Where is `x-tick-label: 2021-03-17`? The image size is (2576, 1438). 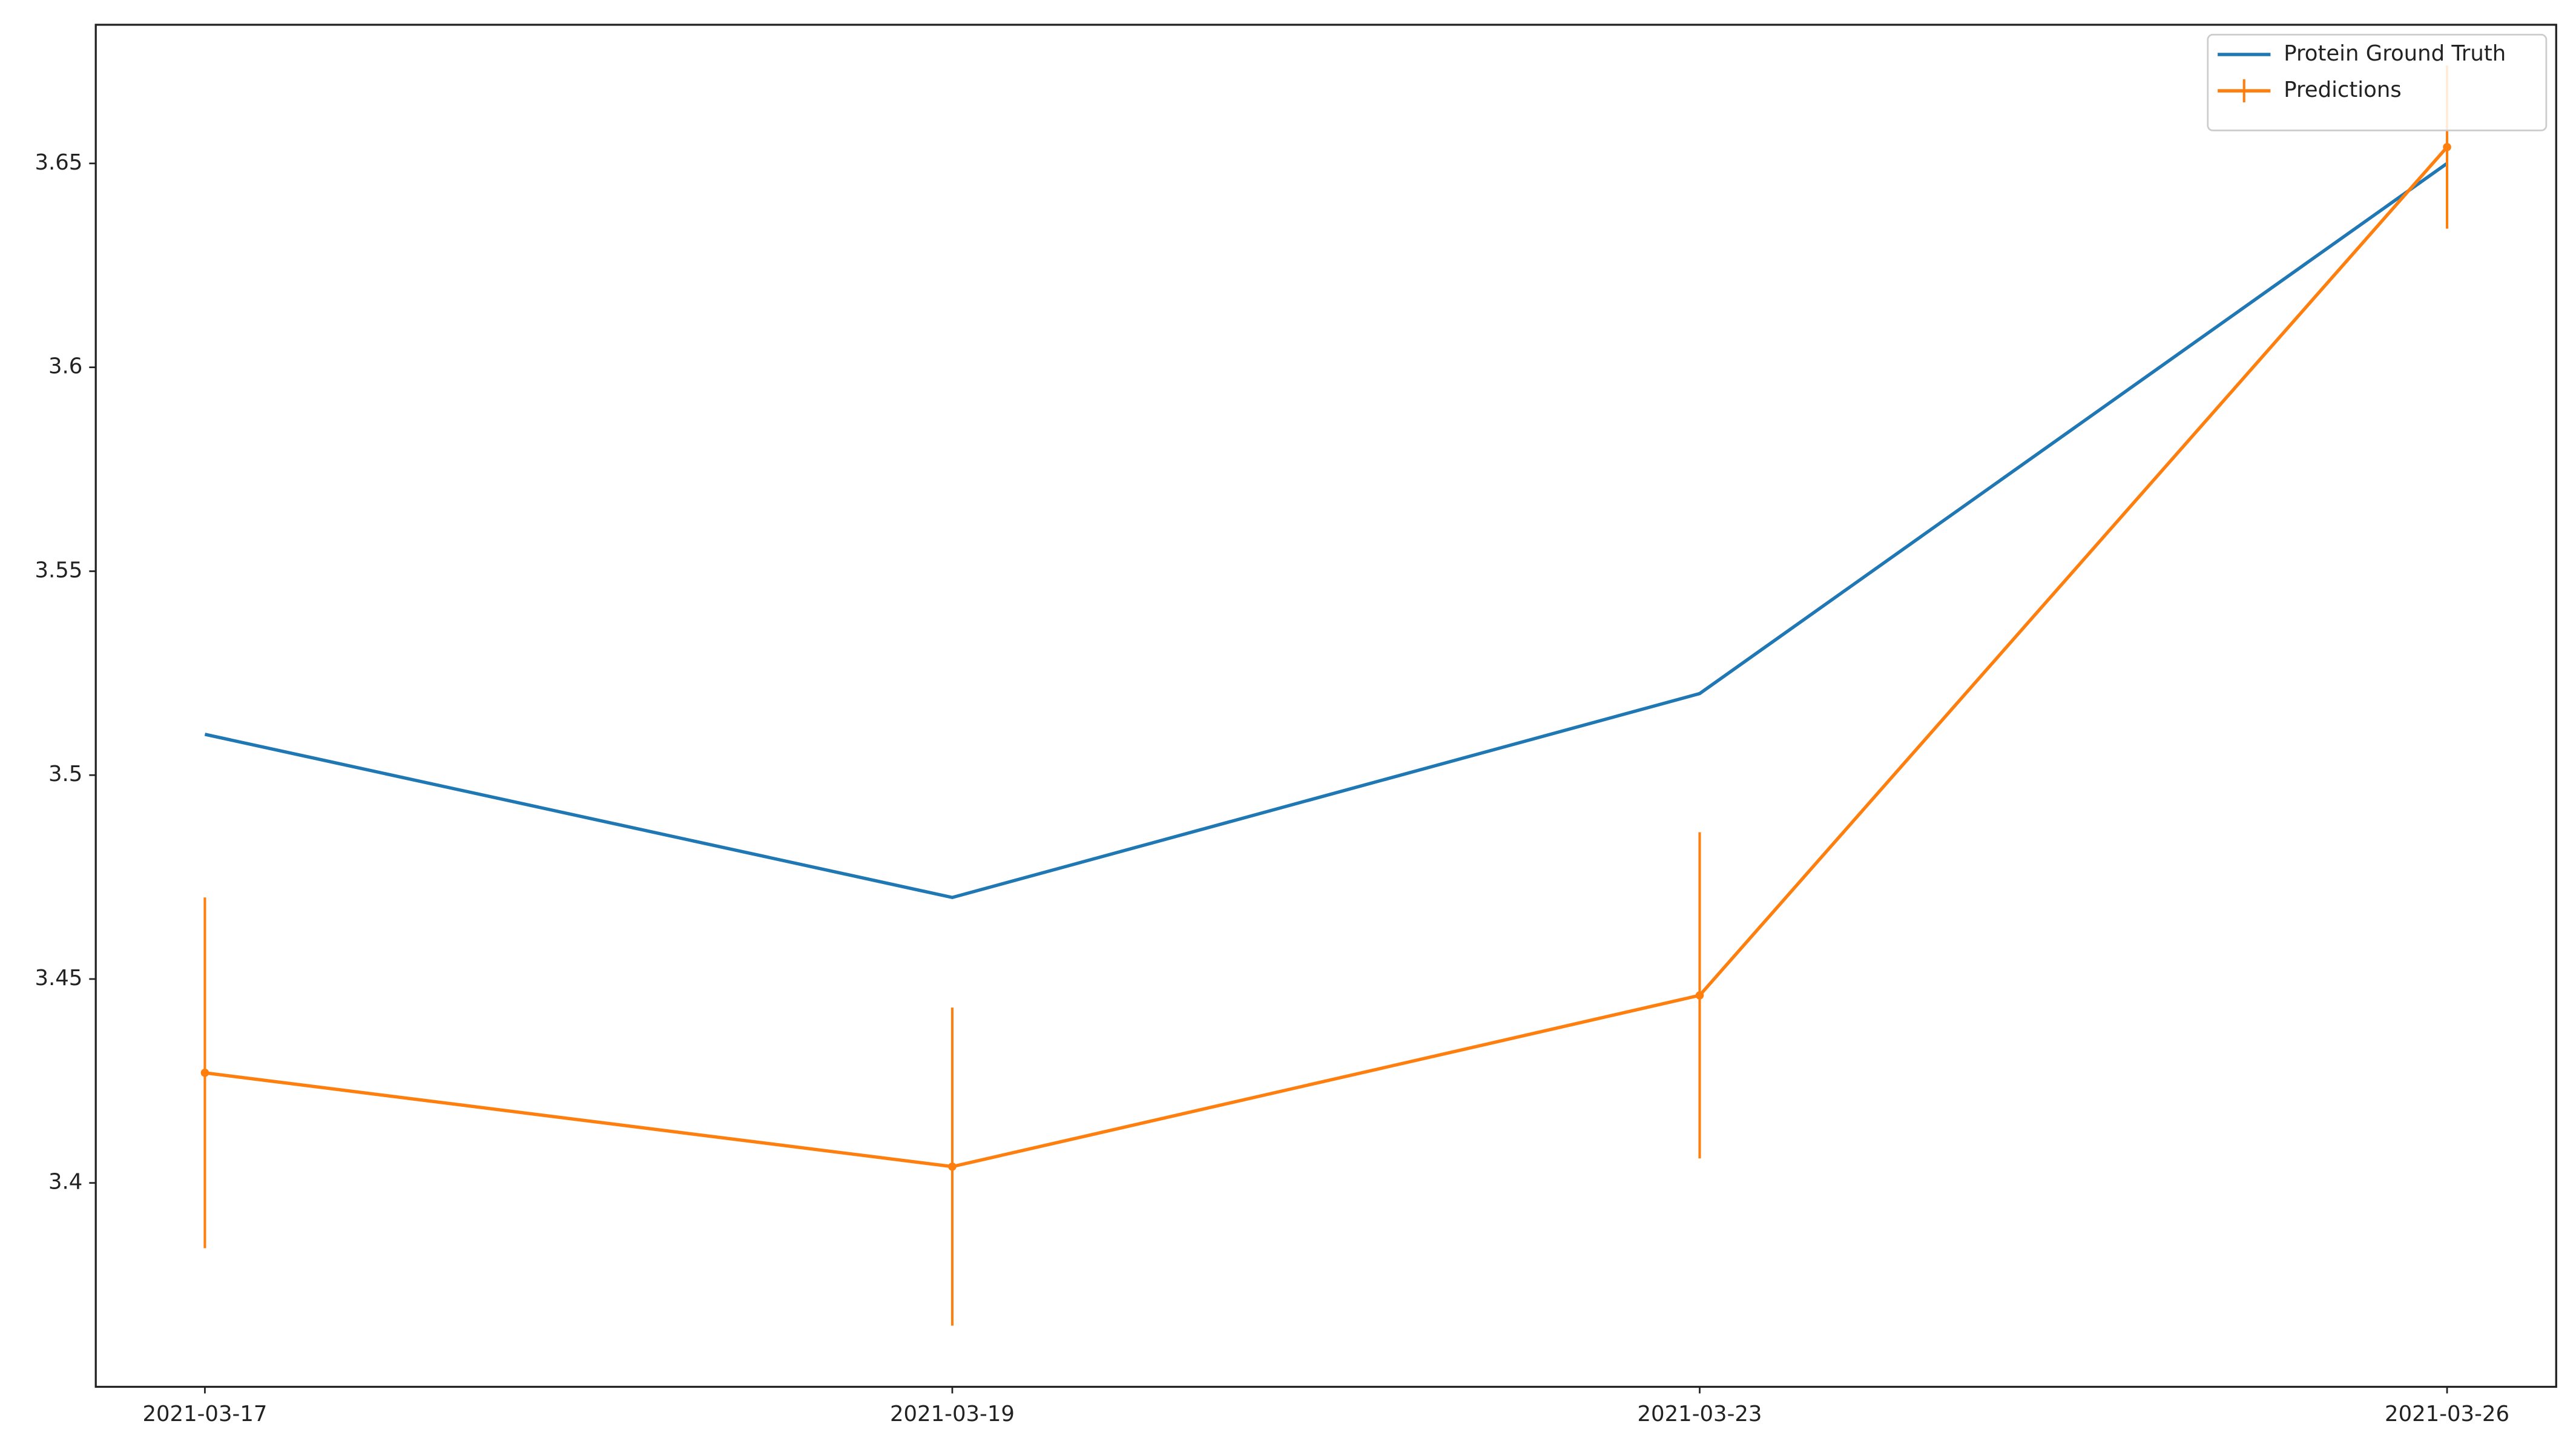
x-tick-label: 2021-03-17 is located at coordinates (204, 1414).